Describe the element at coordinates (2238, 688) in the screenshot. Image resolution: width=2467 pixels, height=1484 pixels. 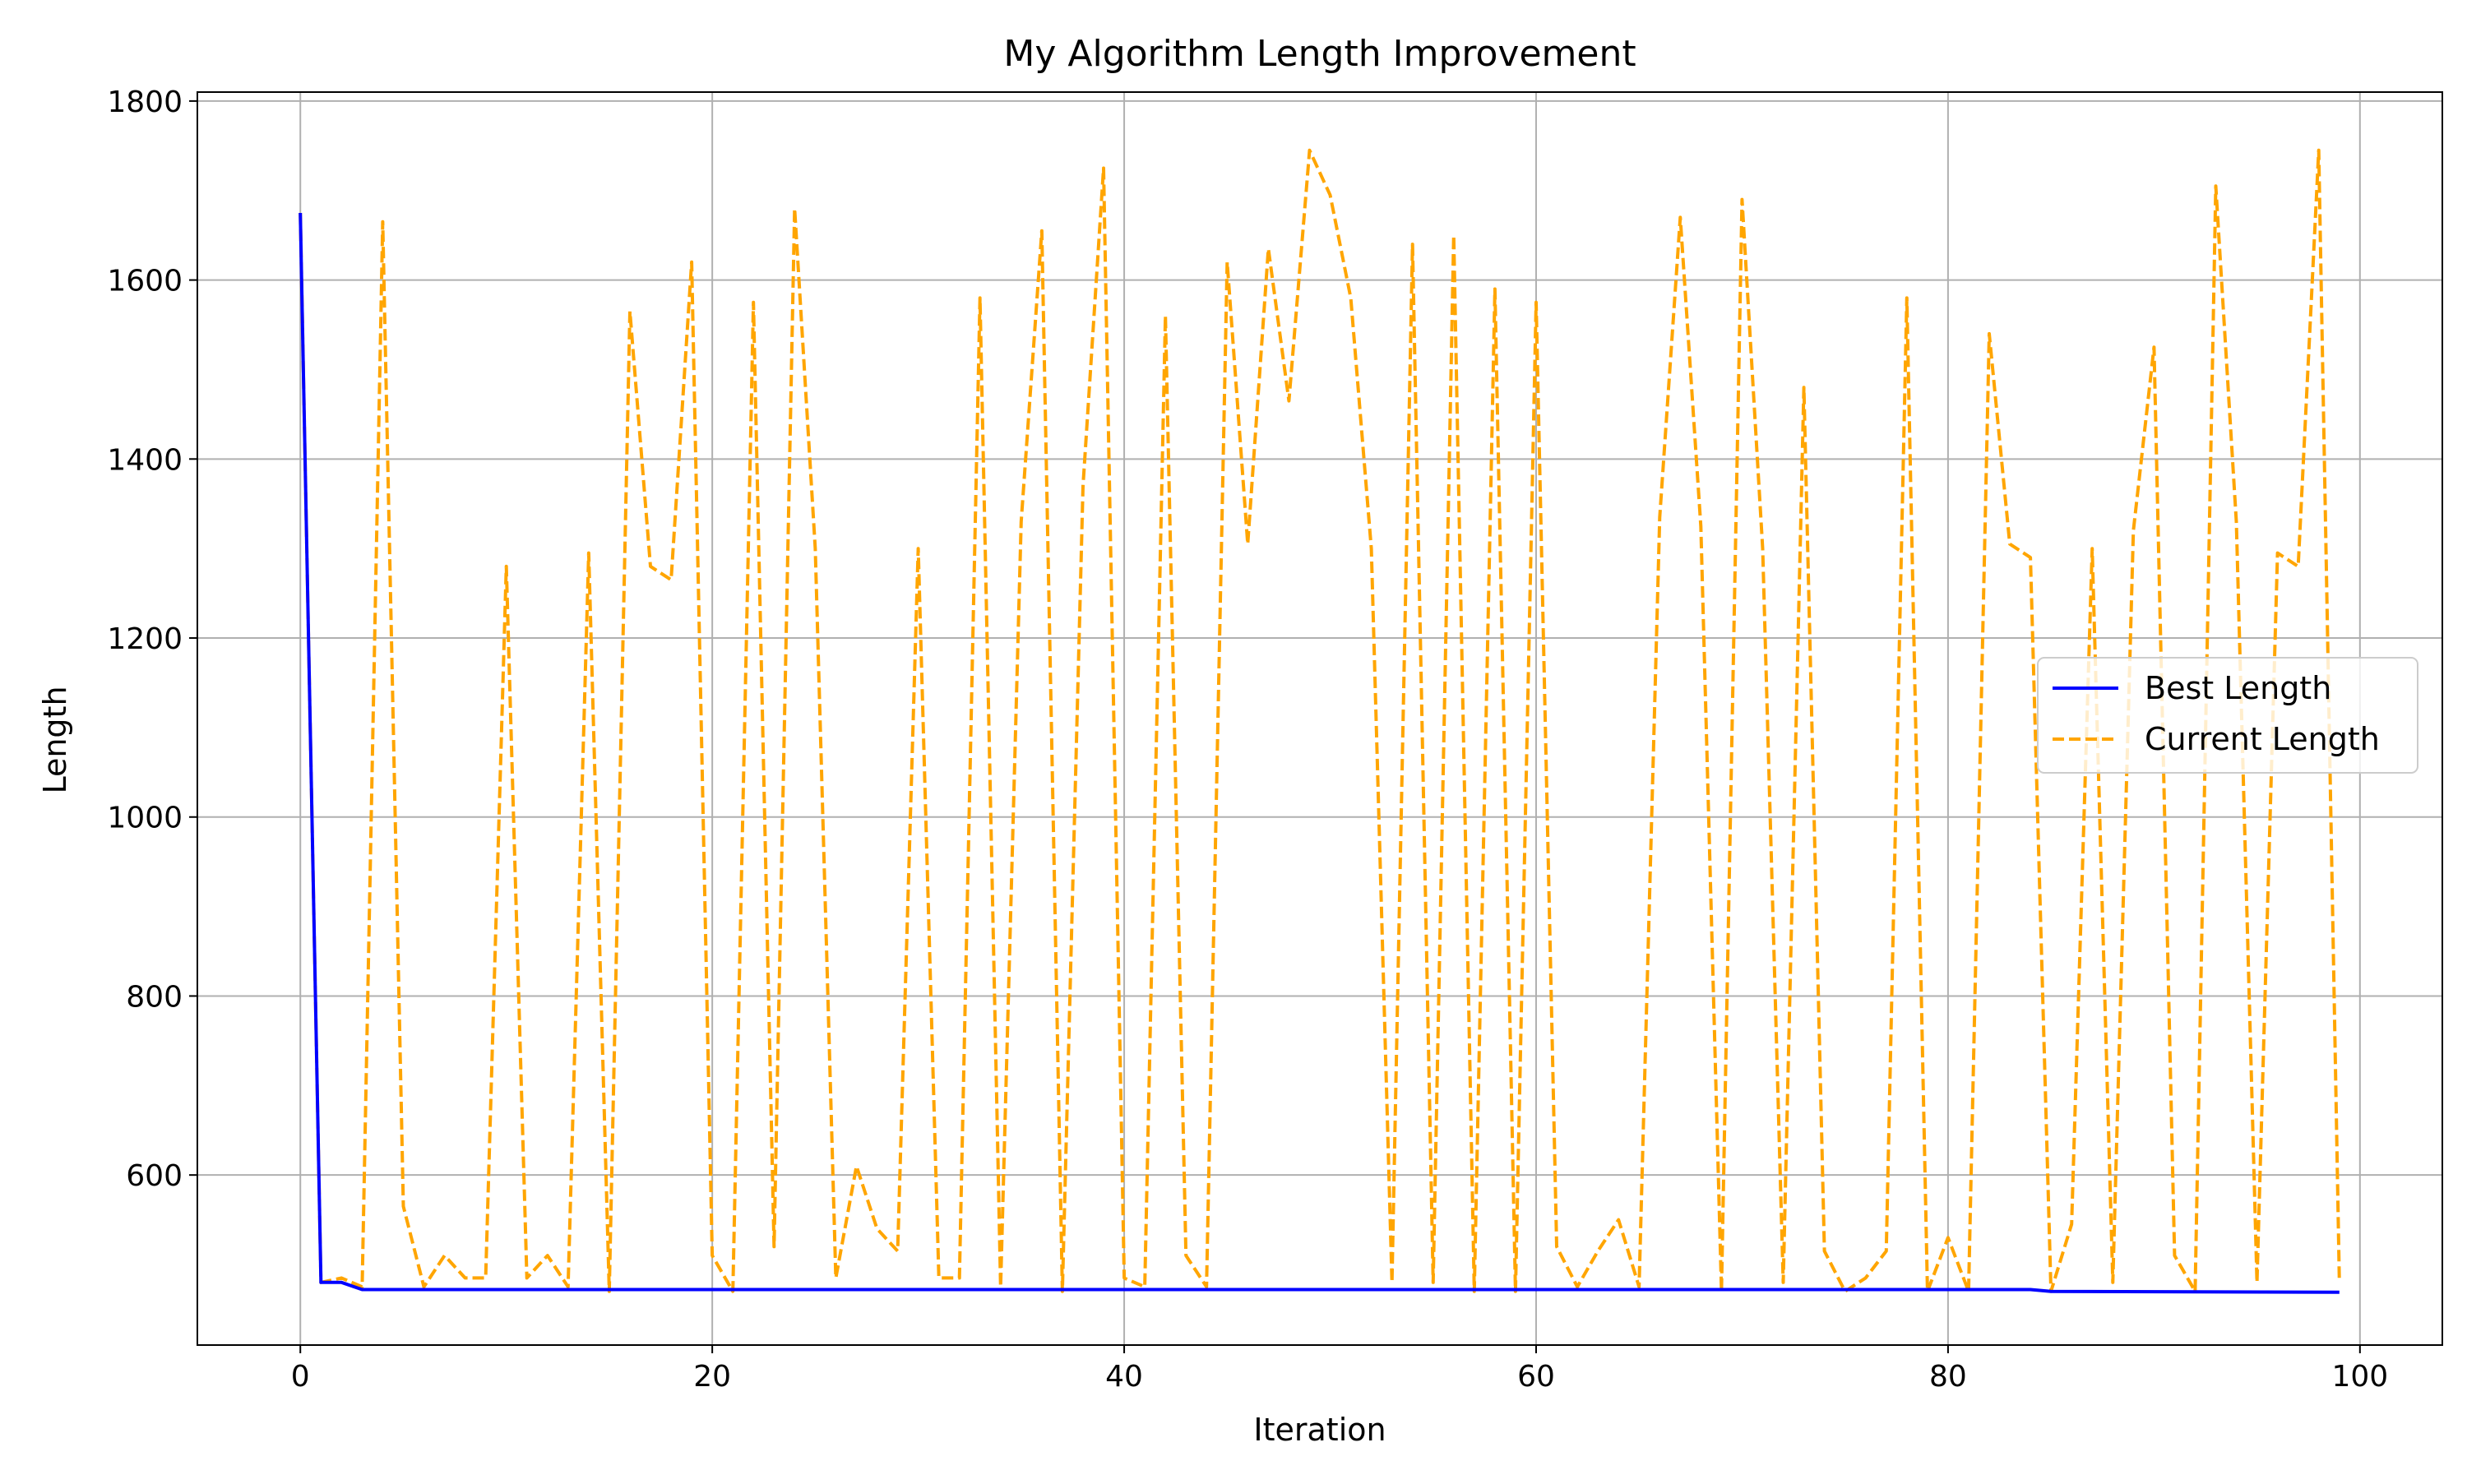
I see `legend-label-best-length: Best Length` at that location.